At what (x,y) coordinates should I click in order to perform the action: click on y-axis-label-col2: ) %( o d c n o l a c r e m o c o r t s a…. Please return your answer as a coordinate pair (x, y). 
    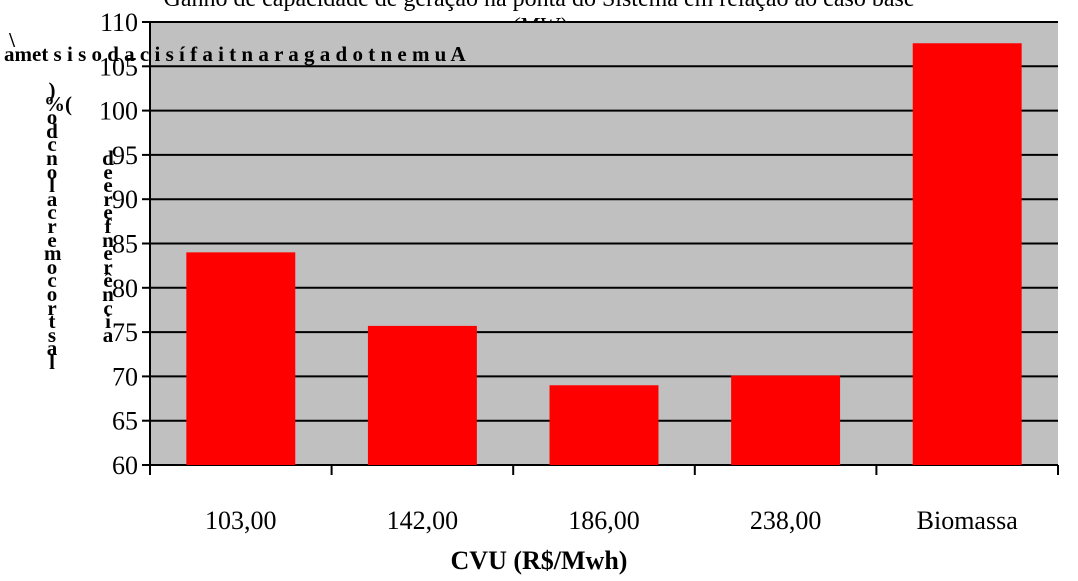
    Looking at the image, I should click on (52, 226).